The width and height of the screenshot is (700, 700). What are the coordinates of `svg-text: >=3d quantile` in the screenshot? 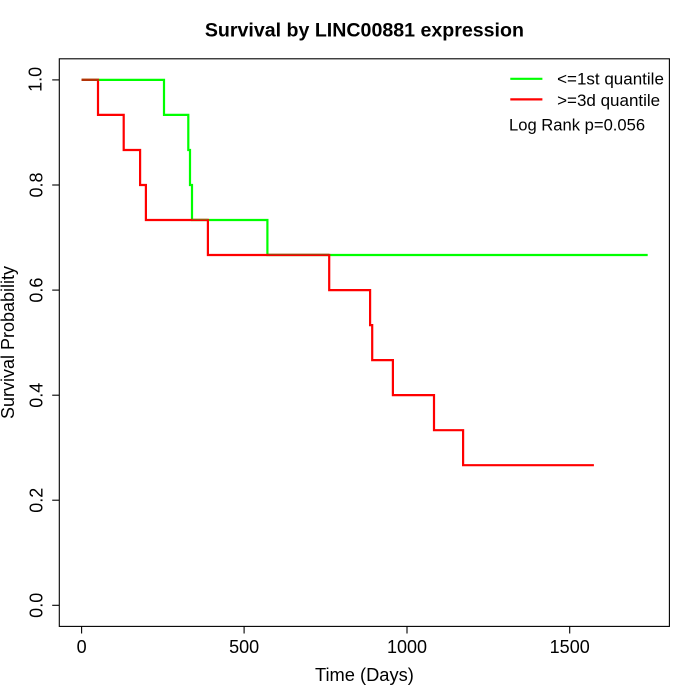 It's located at (608, 100).